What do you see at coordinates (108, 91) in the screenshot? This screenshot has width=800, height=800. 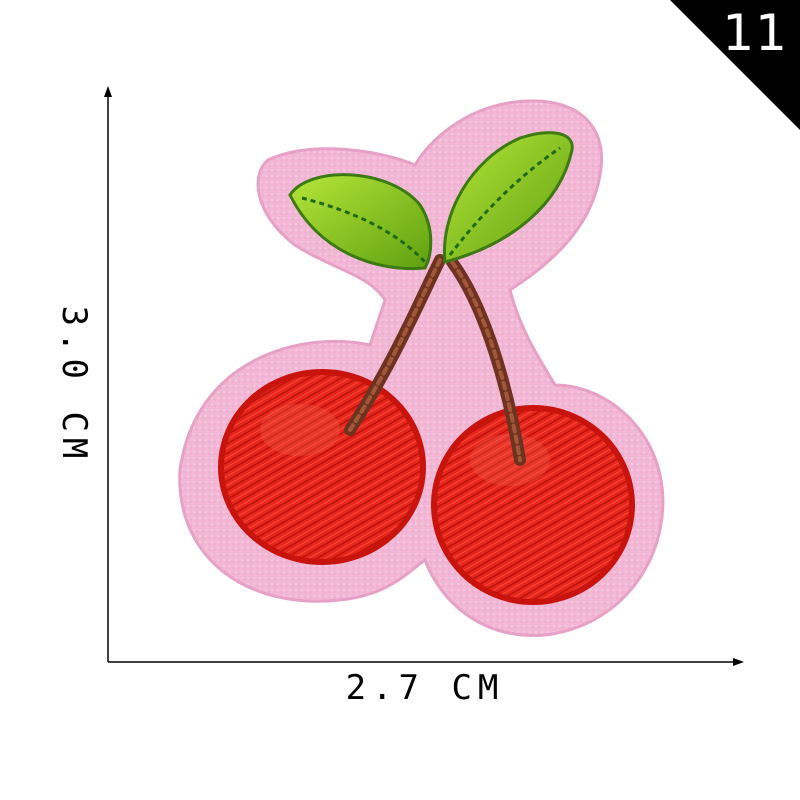 I see `vertical-axis-arrow` at bounding box center [108, 91].